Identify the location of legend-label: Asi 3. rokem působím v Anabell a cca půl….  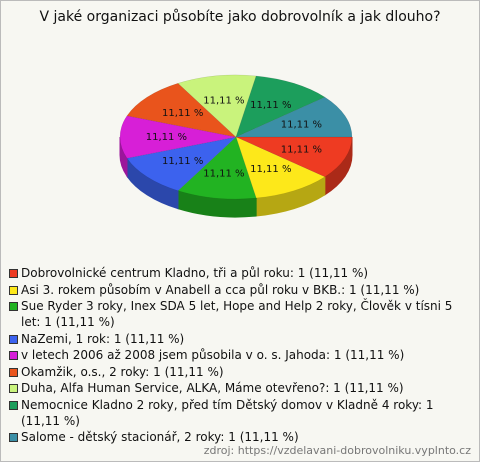
(220, 289).